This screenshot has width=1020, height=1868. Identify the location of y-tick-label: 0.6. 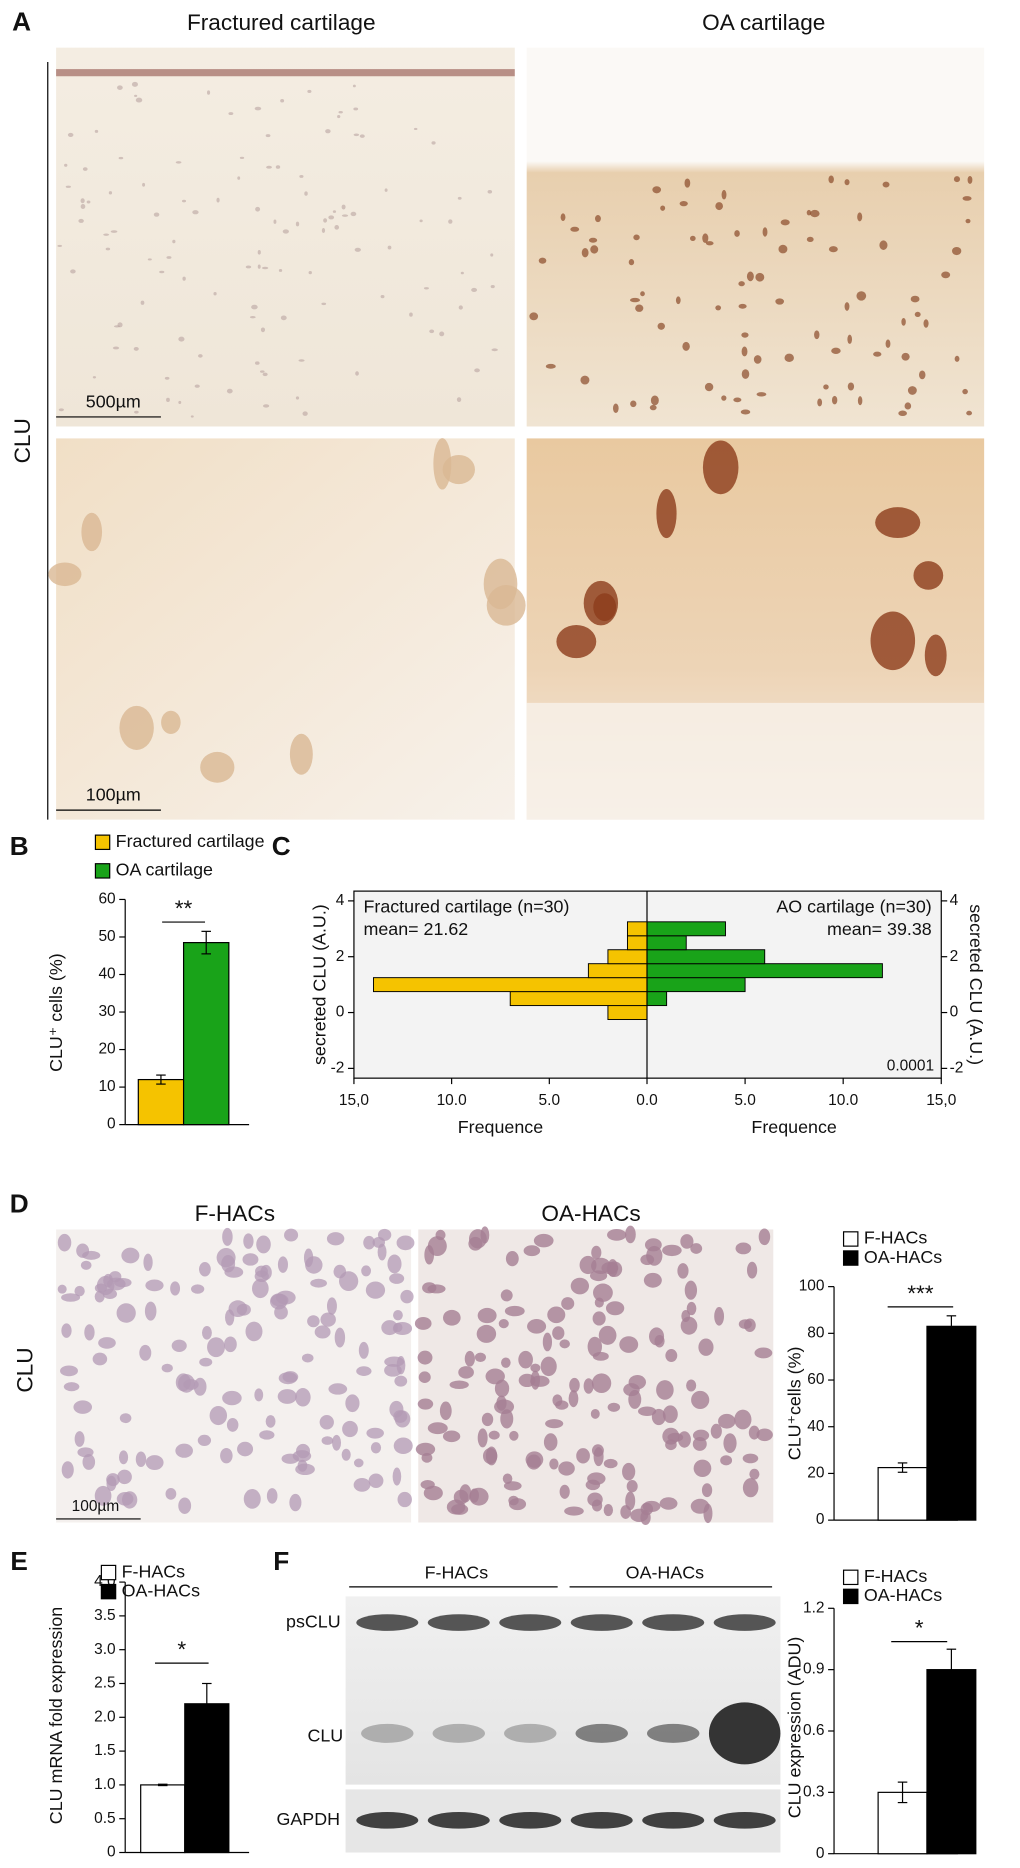
(814, 1730).